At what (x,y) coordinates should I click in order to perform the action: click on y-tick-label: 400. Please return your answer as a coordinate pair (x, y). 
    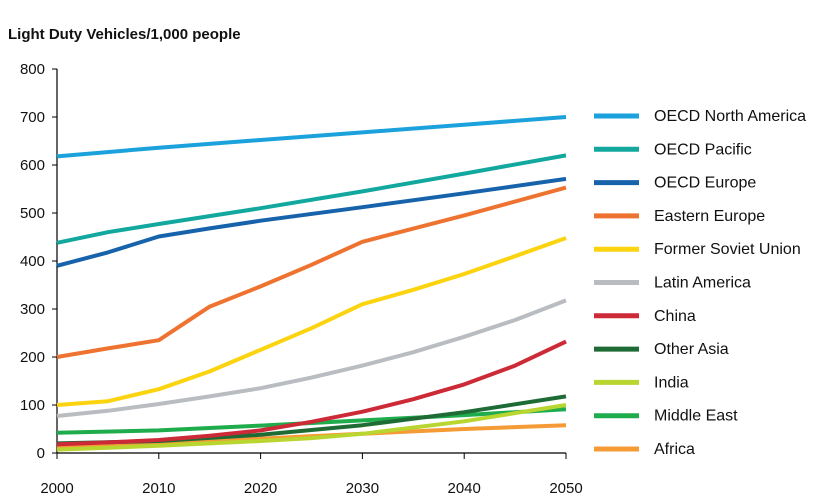
    Looking at the image, I should click on (32, 261).